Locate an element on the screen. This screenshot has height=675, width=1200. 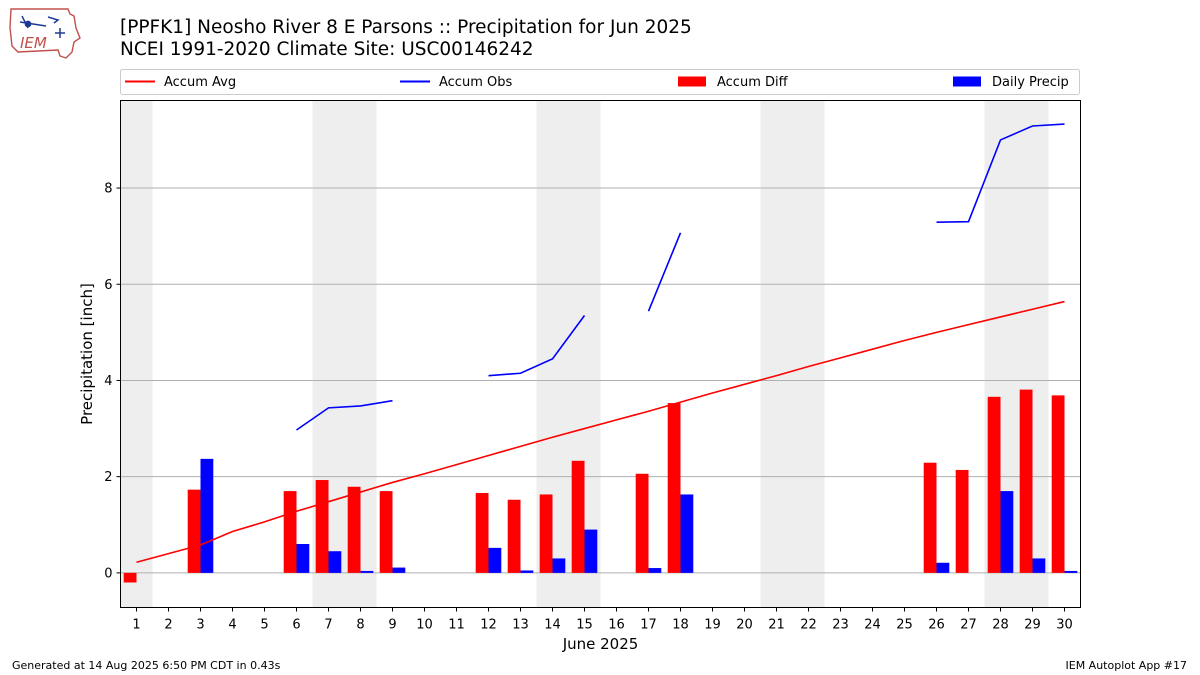
chart-subtitle: NCEI 1991-2020 Climate Site: USC00146242 is located at coordinates (327, 49).